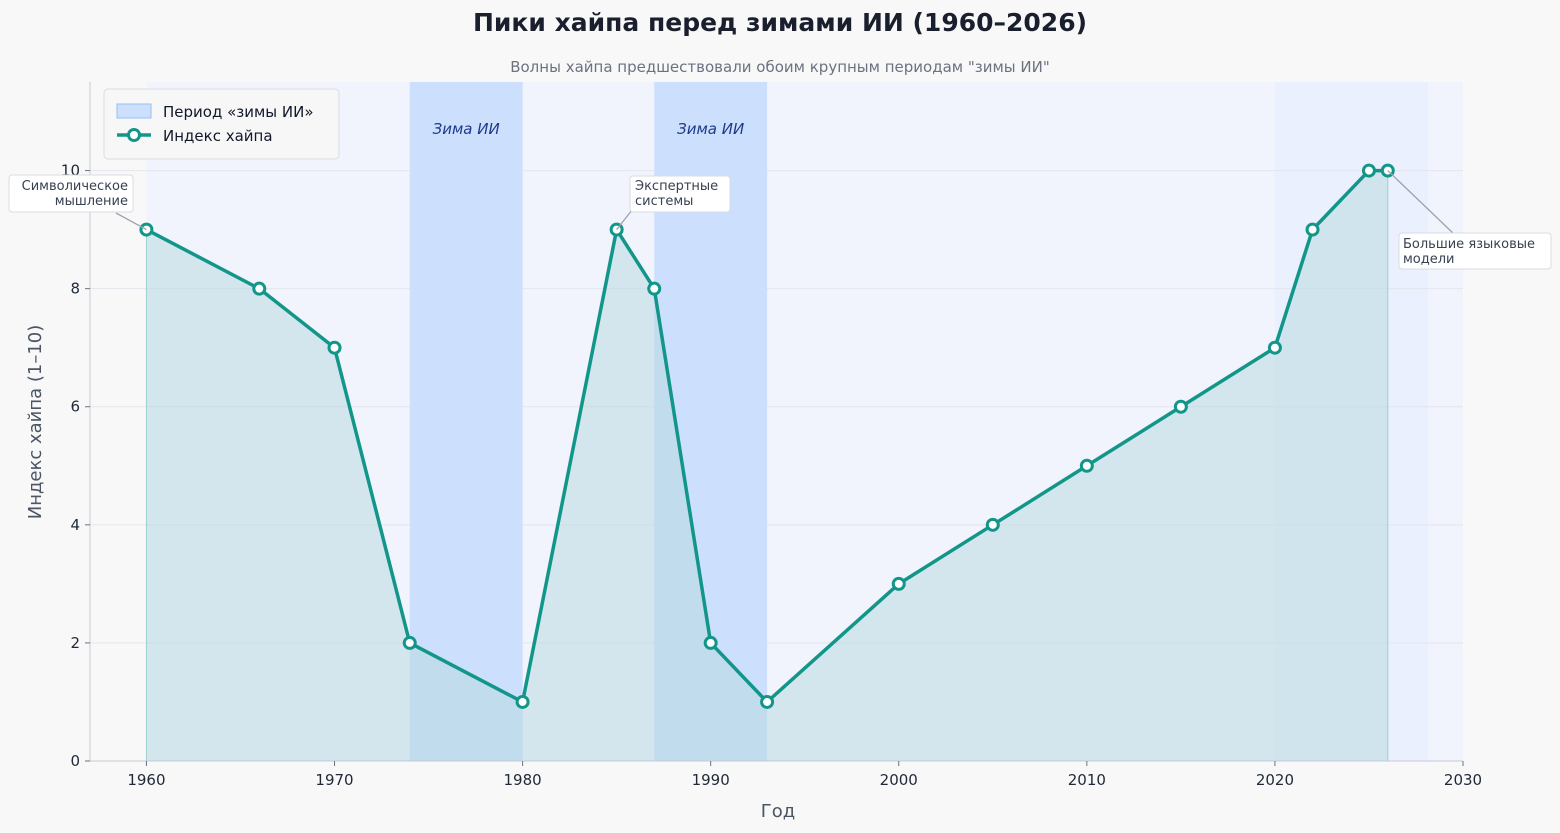 This screenshot has width=1560, height=833. What do you see at coordinates (134, 111) in the screenshot?
I see `legend-winter-swatch` at bounding box center [134, 111].